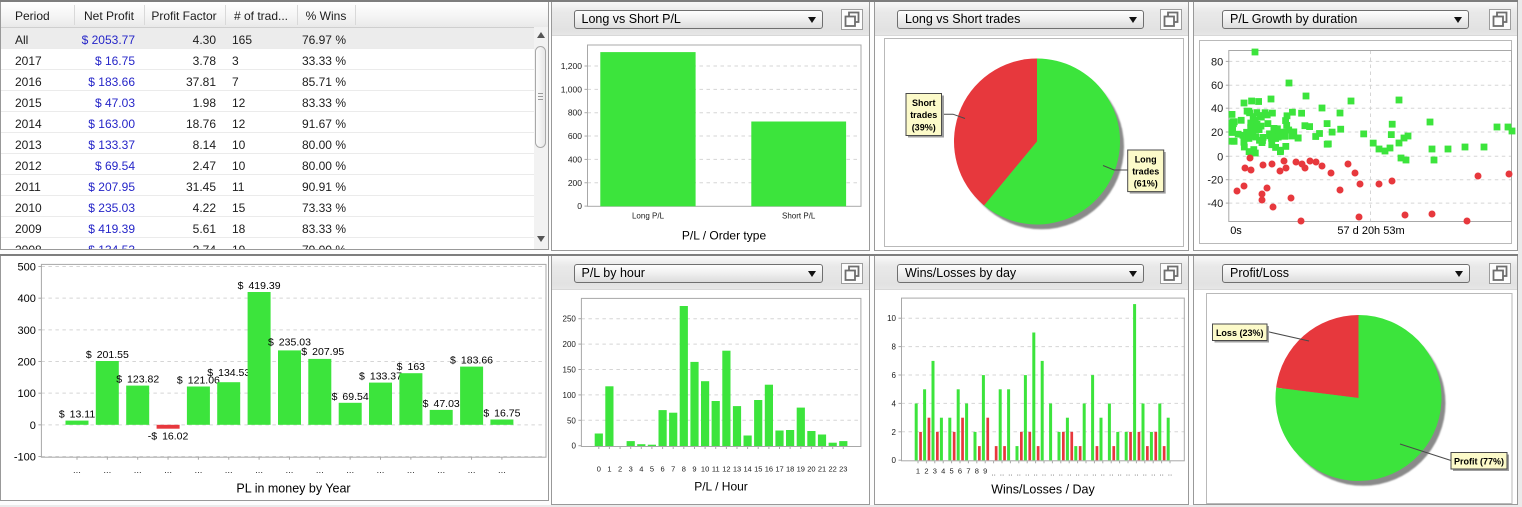 This screenshot has width=1522, height=507. Describe the element at coordinates (411, 367) in the screenshot. I see `svg-text: $ 163` at that location.